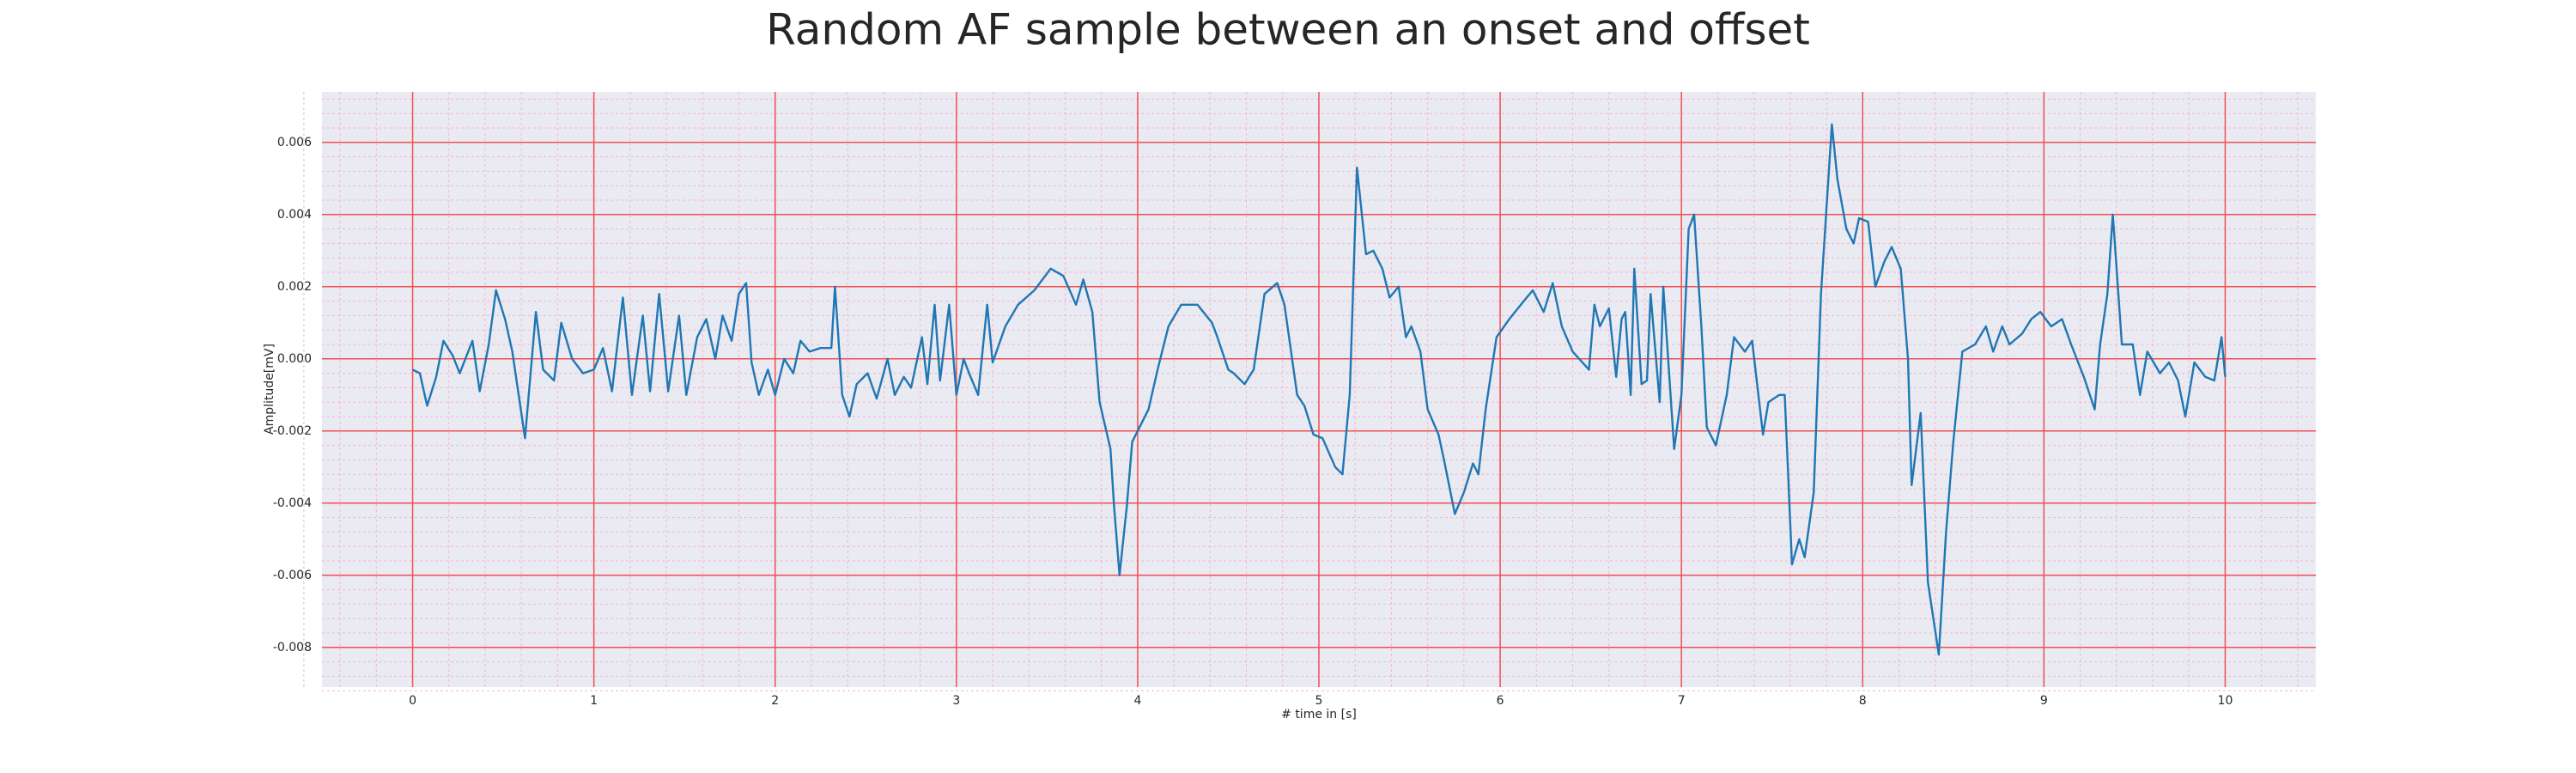  I want to click on y-axis-label: Amplitude[mV], so click(269, 389).